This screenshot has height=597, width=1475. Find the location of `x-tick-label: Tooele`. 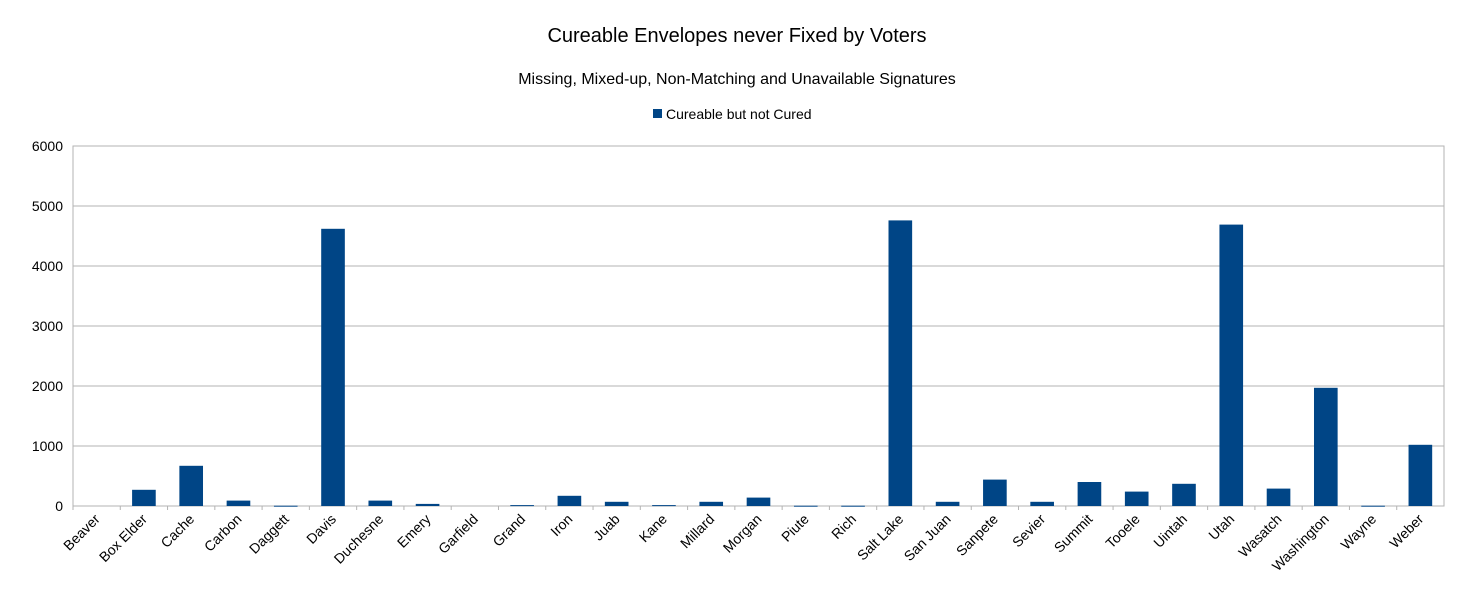

x-tick-label: Tooele is located at coordinates (1122, 531).